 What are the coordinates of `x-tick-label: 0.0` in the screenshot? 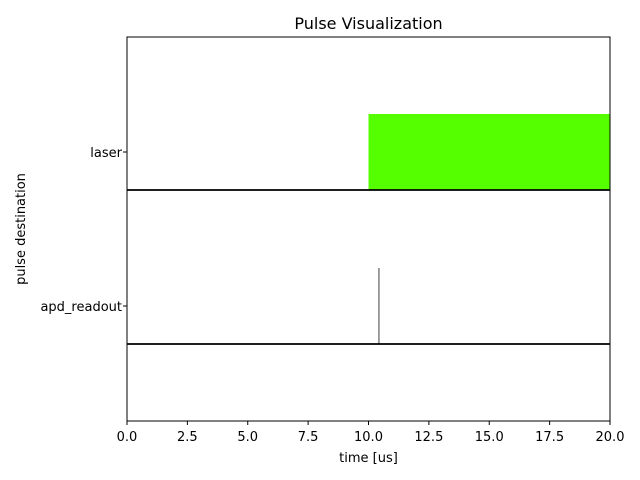 It's located at (127, 437).